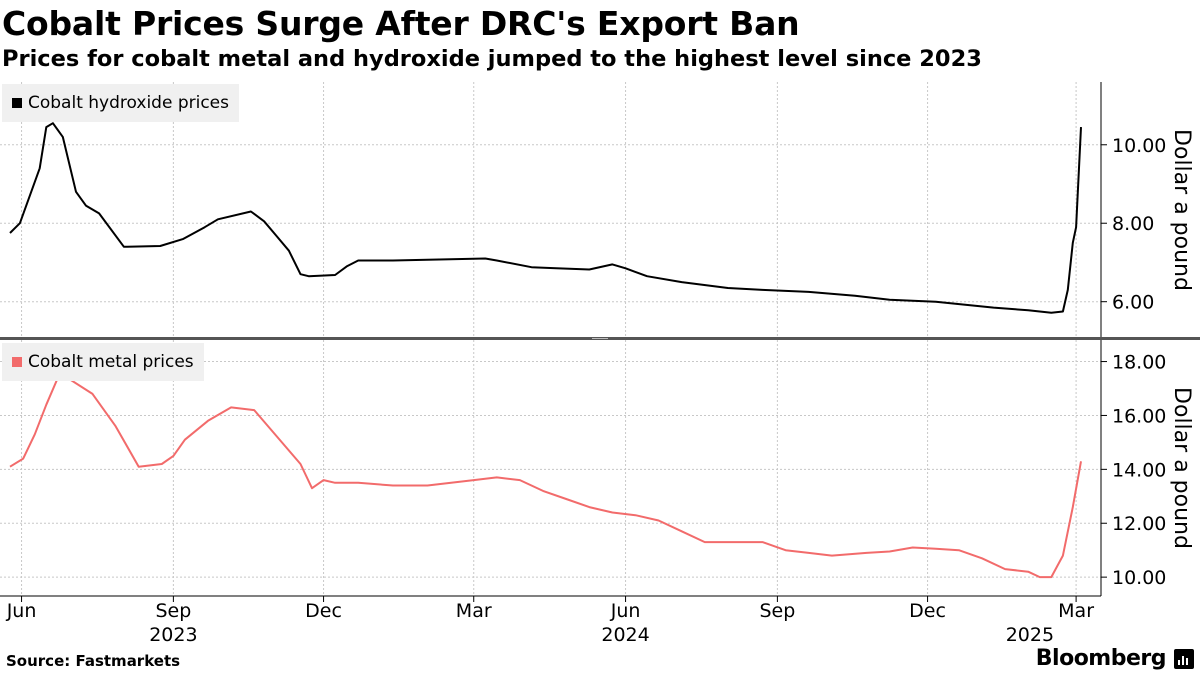 Image resolution: width=1200 pixels, height=675 pixels. I want to click on legend-hydroxide: Cobalt hydroxide prices, so click(120, 103).